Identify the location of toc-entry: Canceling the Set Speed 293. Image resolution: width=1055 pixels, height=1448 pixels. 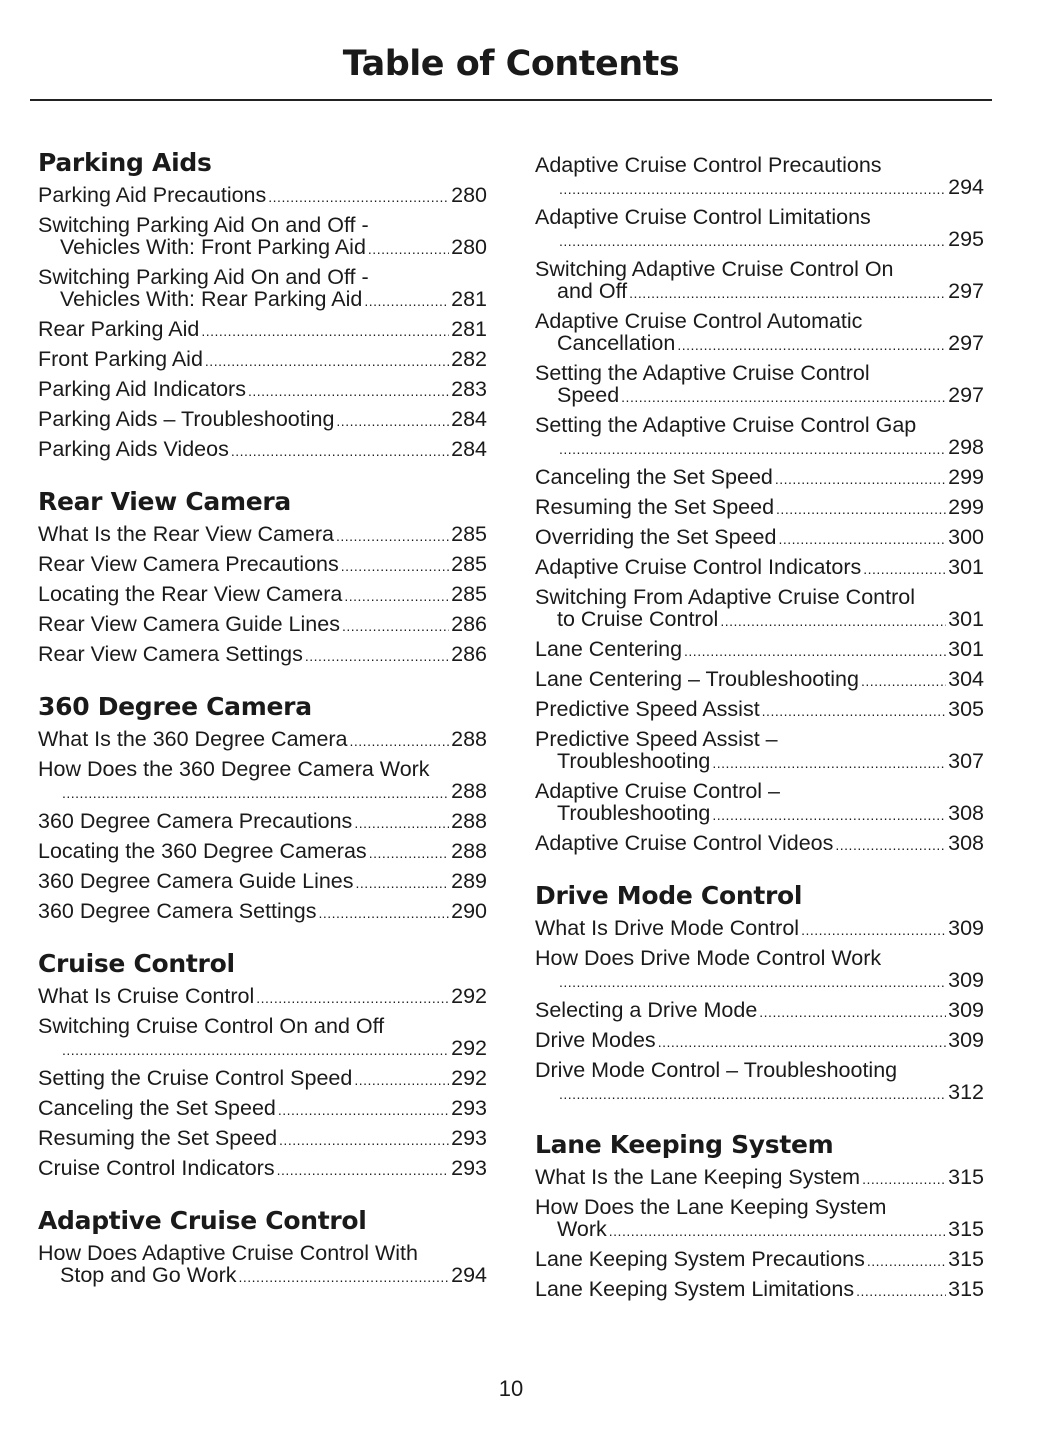
(262, 1108).